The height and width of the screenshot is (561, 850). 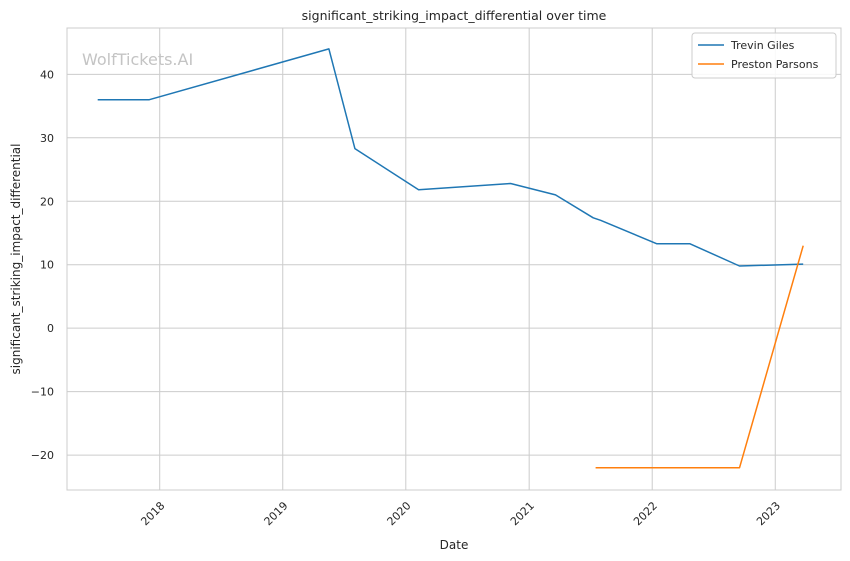 I want to click on x-tick-label: 2018, so click(x=152, y=513).